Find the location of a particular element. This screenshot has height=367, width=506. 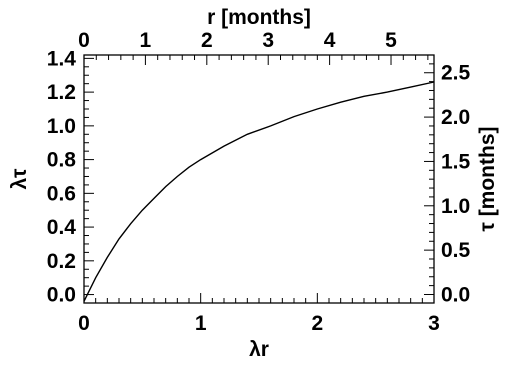

y-axis-title: λτ is located at coordinates (19, 179).